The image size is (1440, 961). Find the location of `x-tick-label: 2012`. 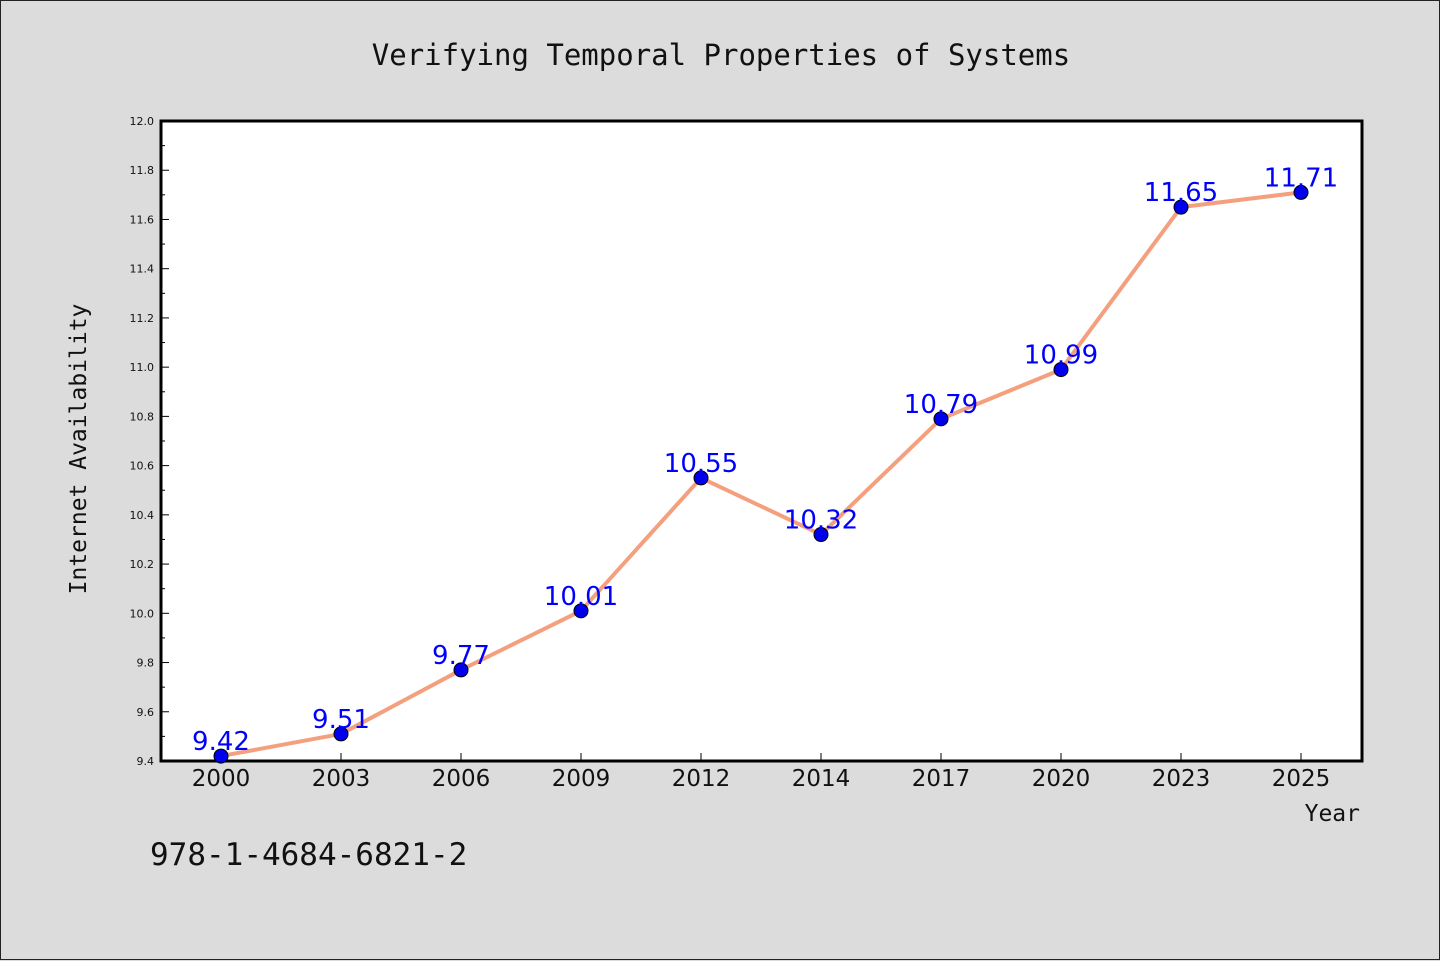

x-tick-label: 2012 is located at coordinates (701, 779).